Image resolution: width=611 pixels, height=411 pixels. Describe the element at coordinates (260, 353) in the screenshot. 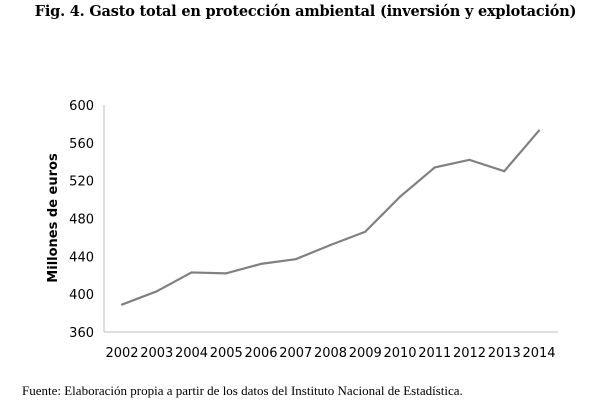

I see `x-tick-label: 2006` at that location.